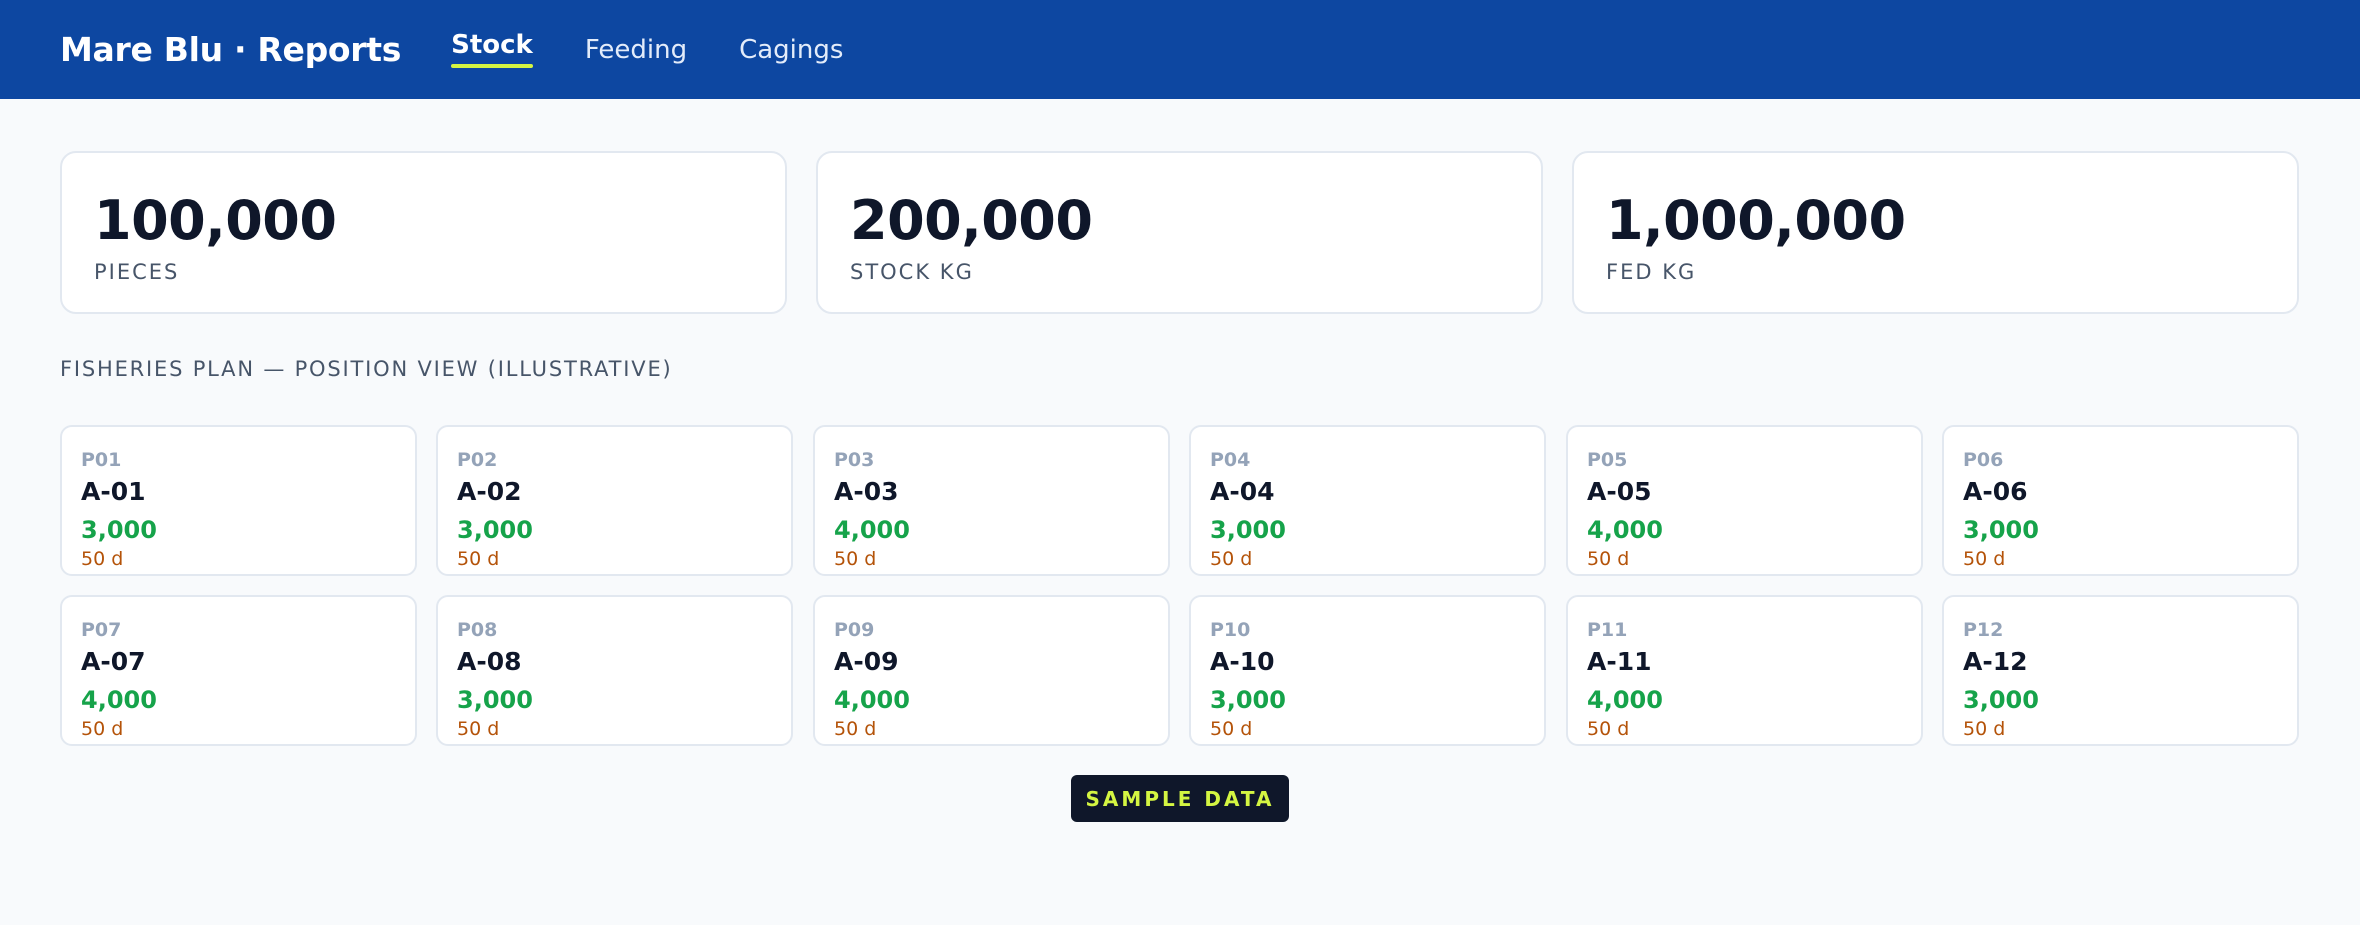 The width and height of the screenshot is (2360, 925). I want to click on position-id: P11, so click(1607, 630).